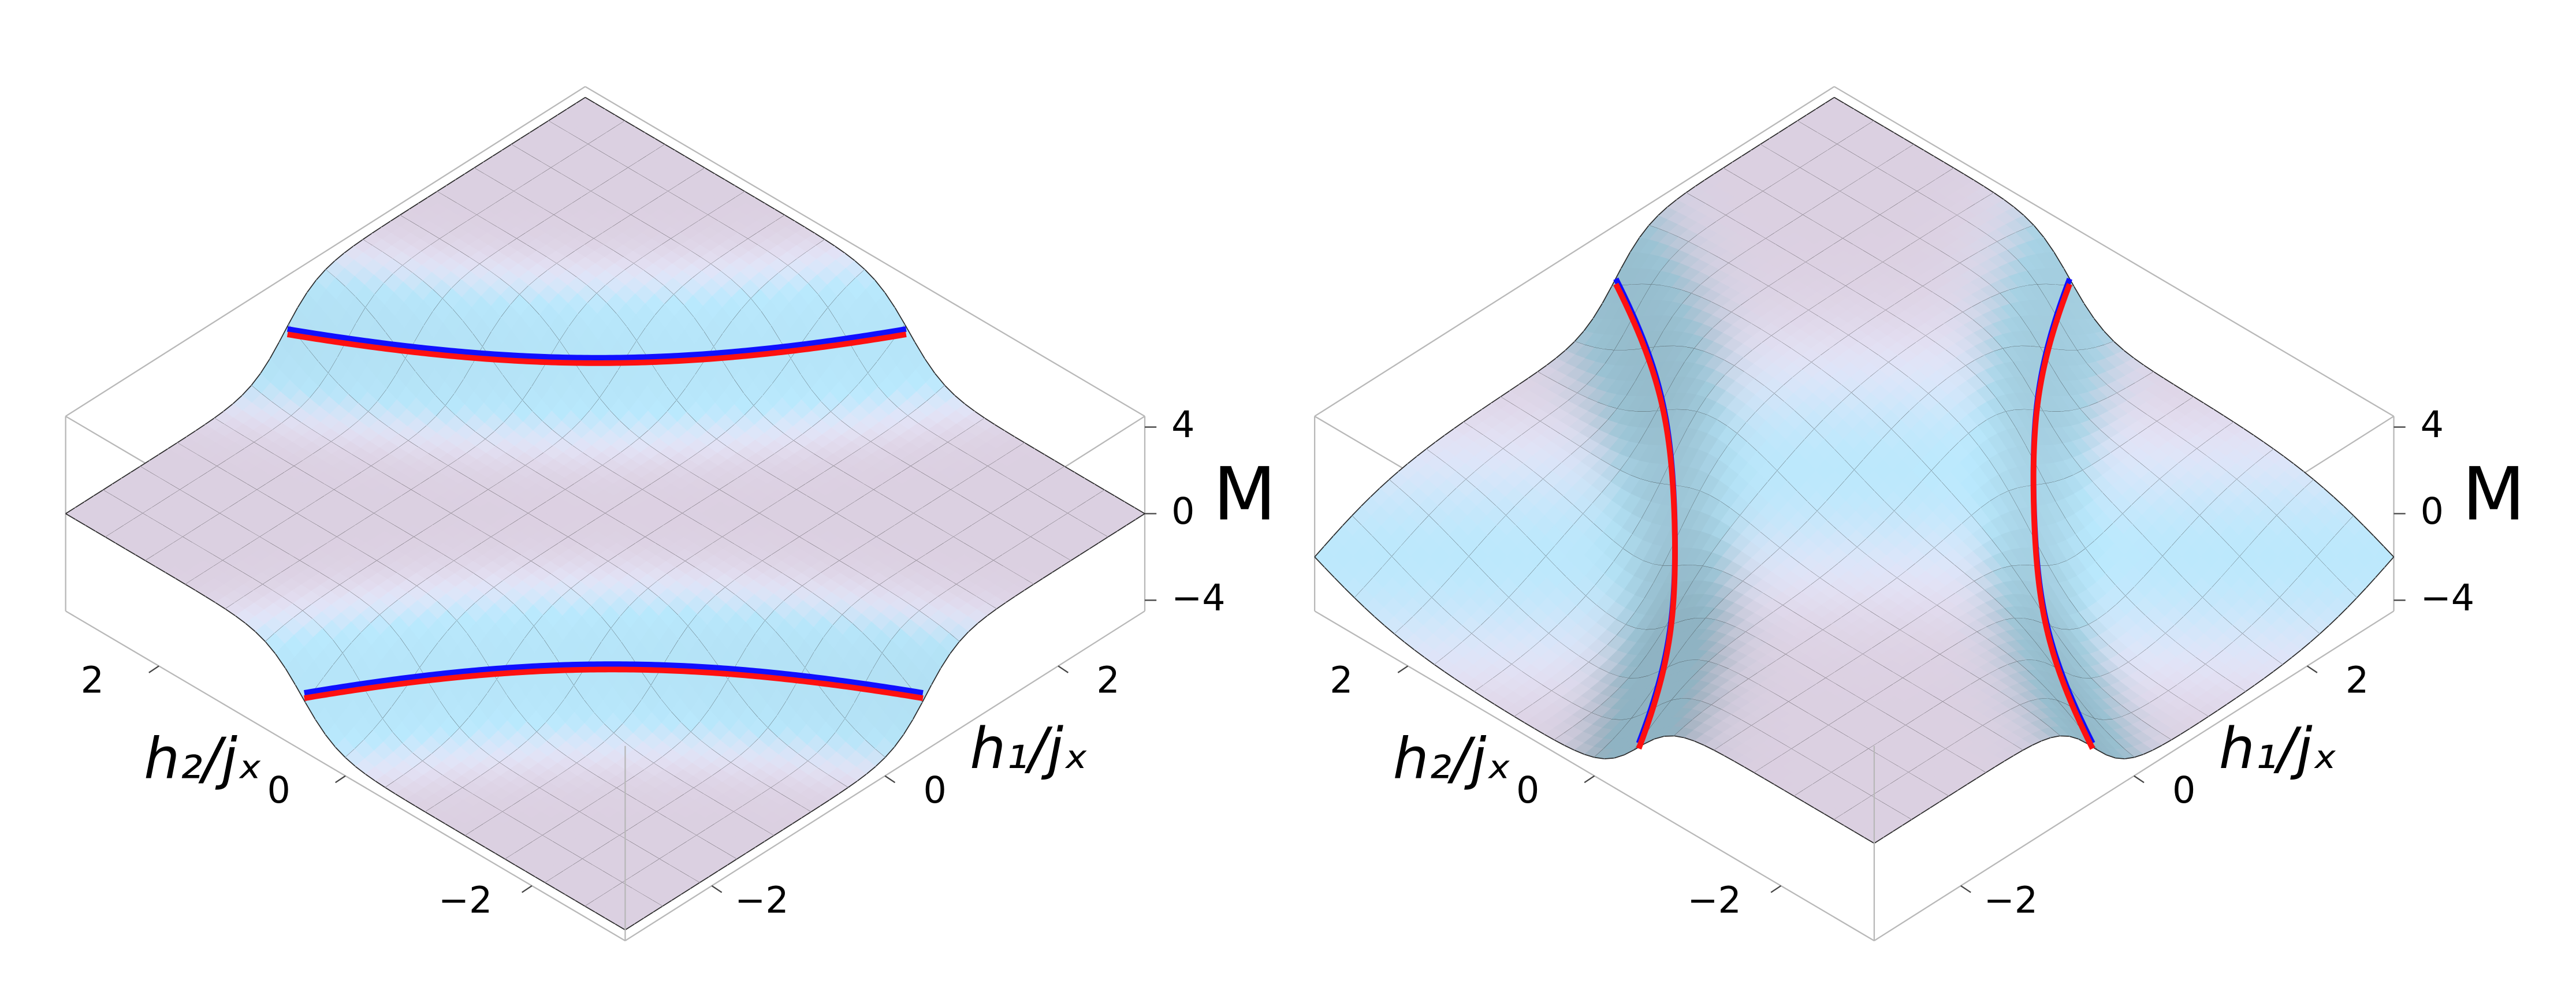 The height and width of the screenshot is (999, 2576). What do you see at coordinates (1245, 495) in the screenshot?
I see `z-axis-label: M` at bounding box center [1245, 495].